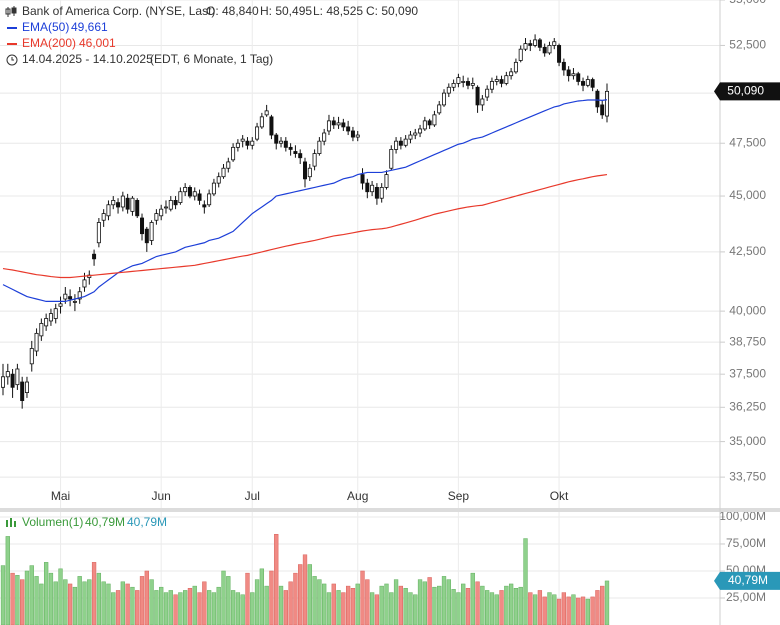 This screenshot has height=625, width=780. Describe the element at coordinates (747, 195) in the screenshot. I see `y-tick-label: 45,000` at that location.